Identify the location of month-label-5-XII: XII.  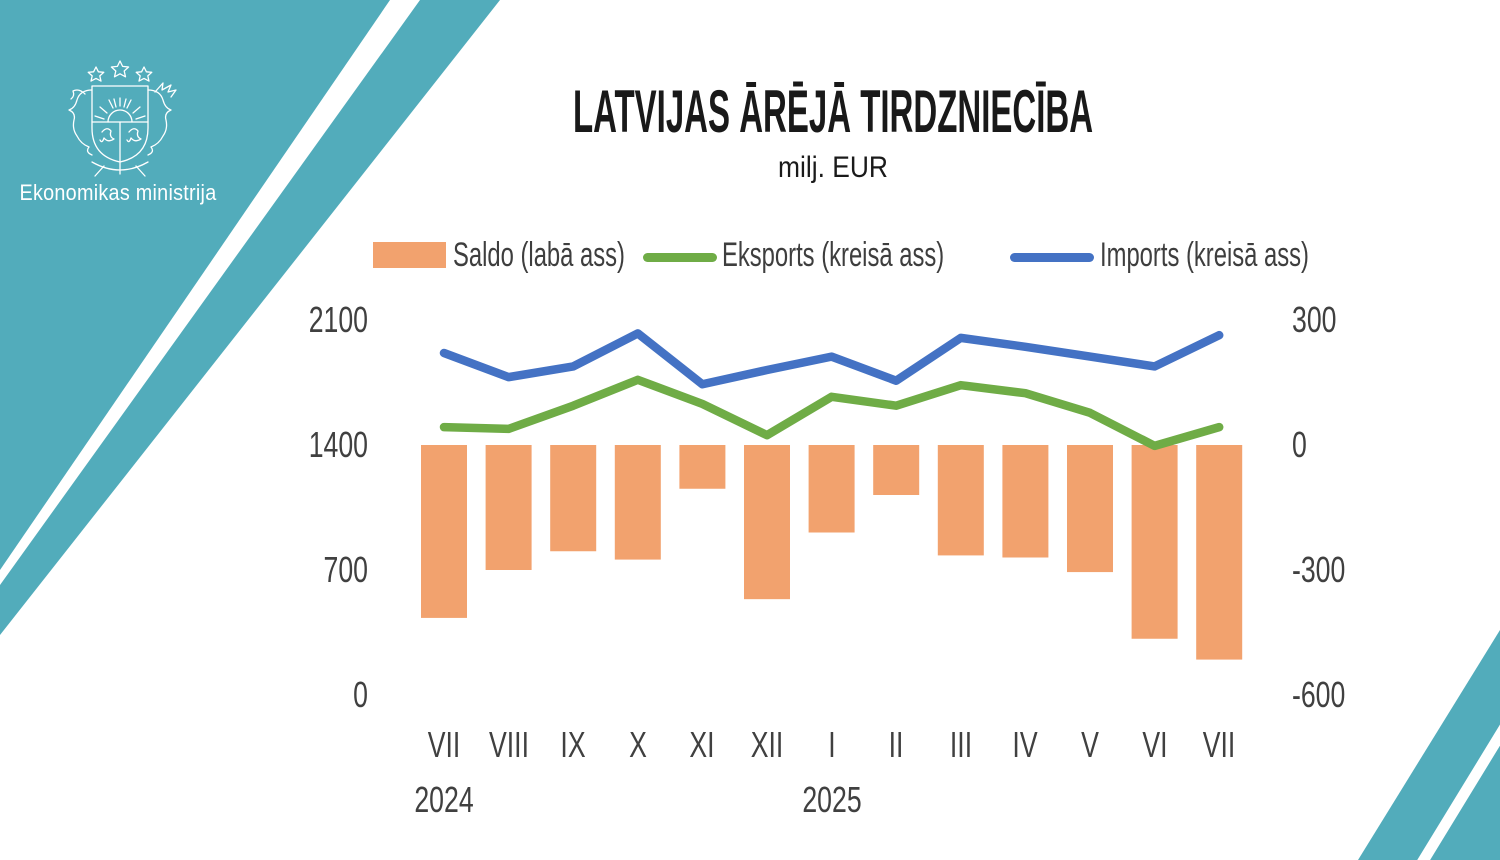
(767, 744).